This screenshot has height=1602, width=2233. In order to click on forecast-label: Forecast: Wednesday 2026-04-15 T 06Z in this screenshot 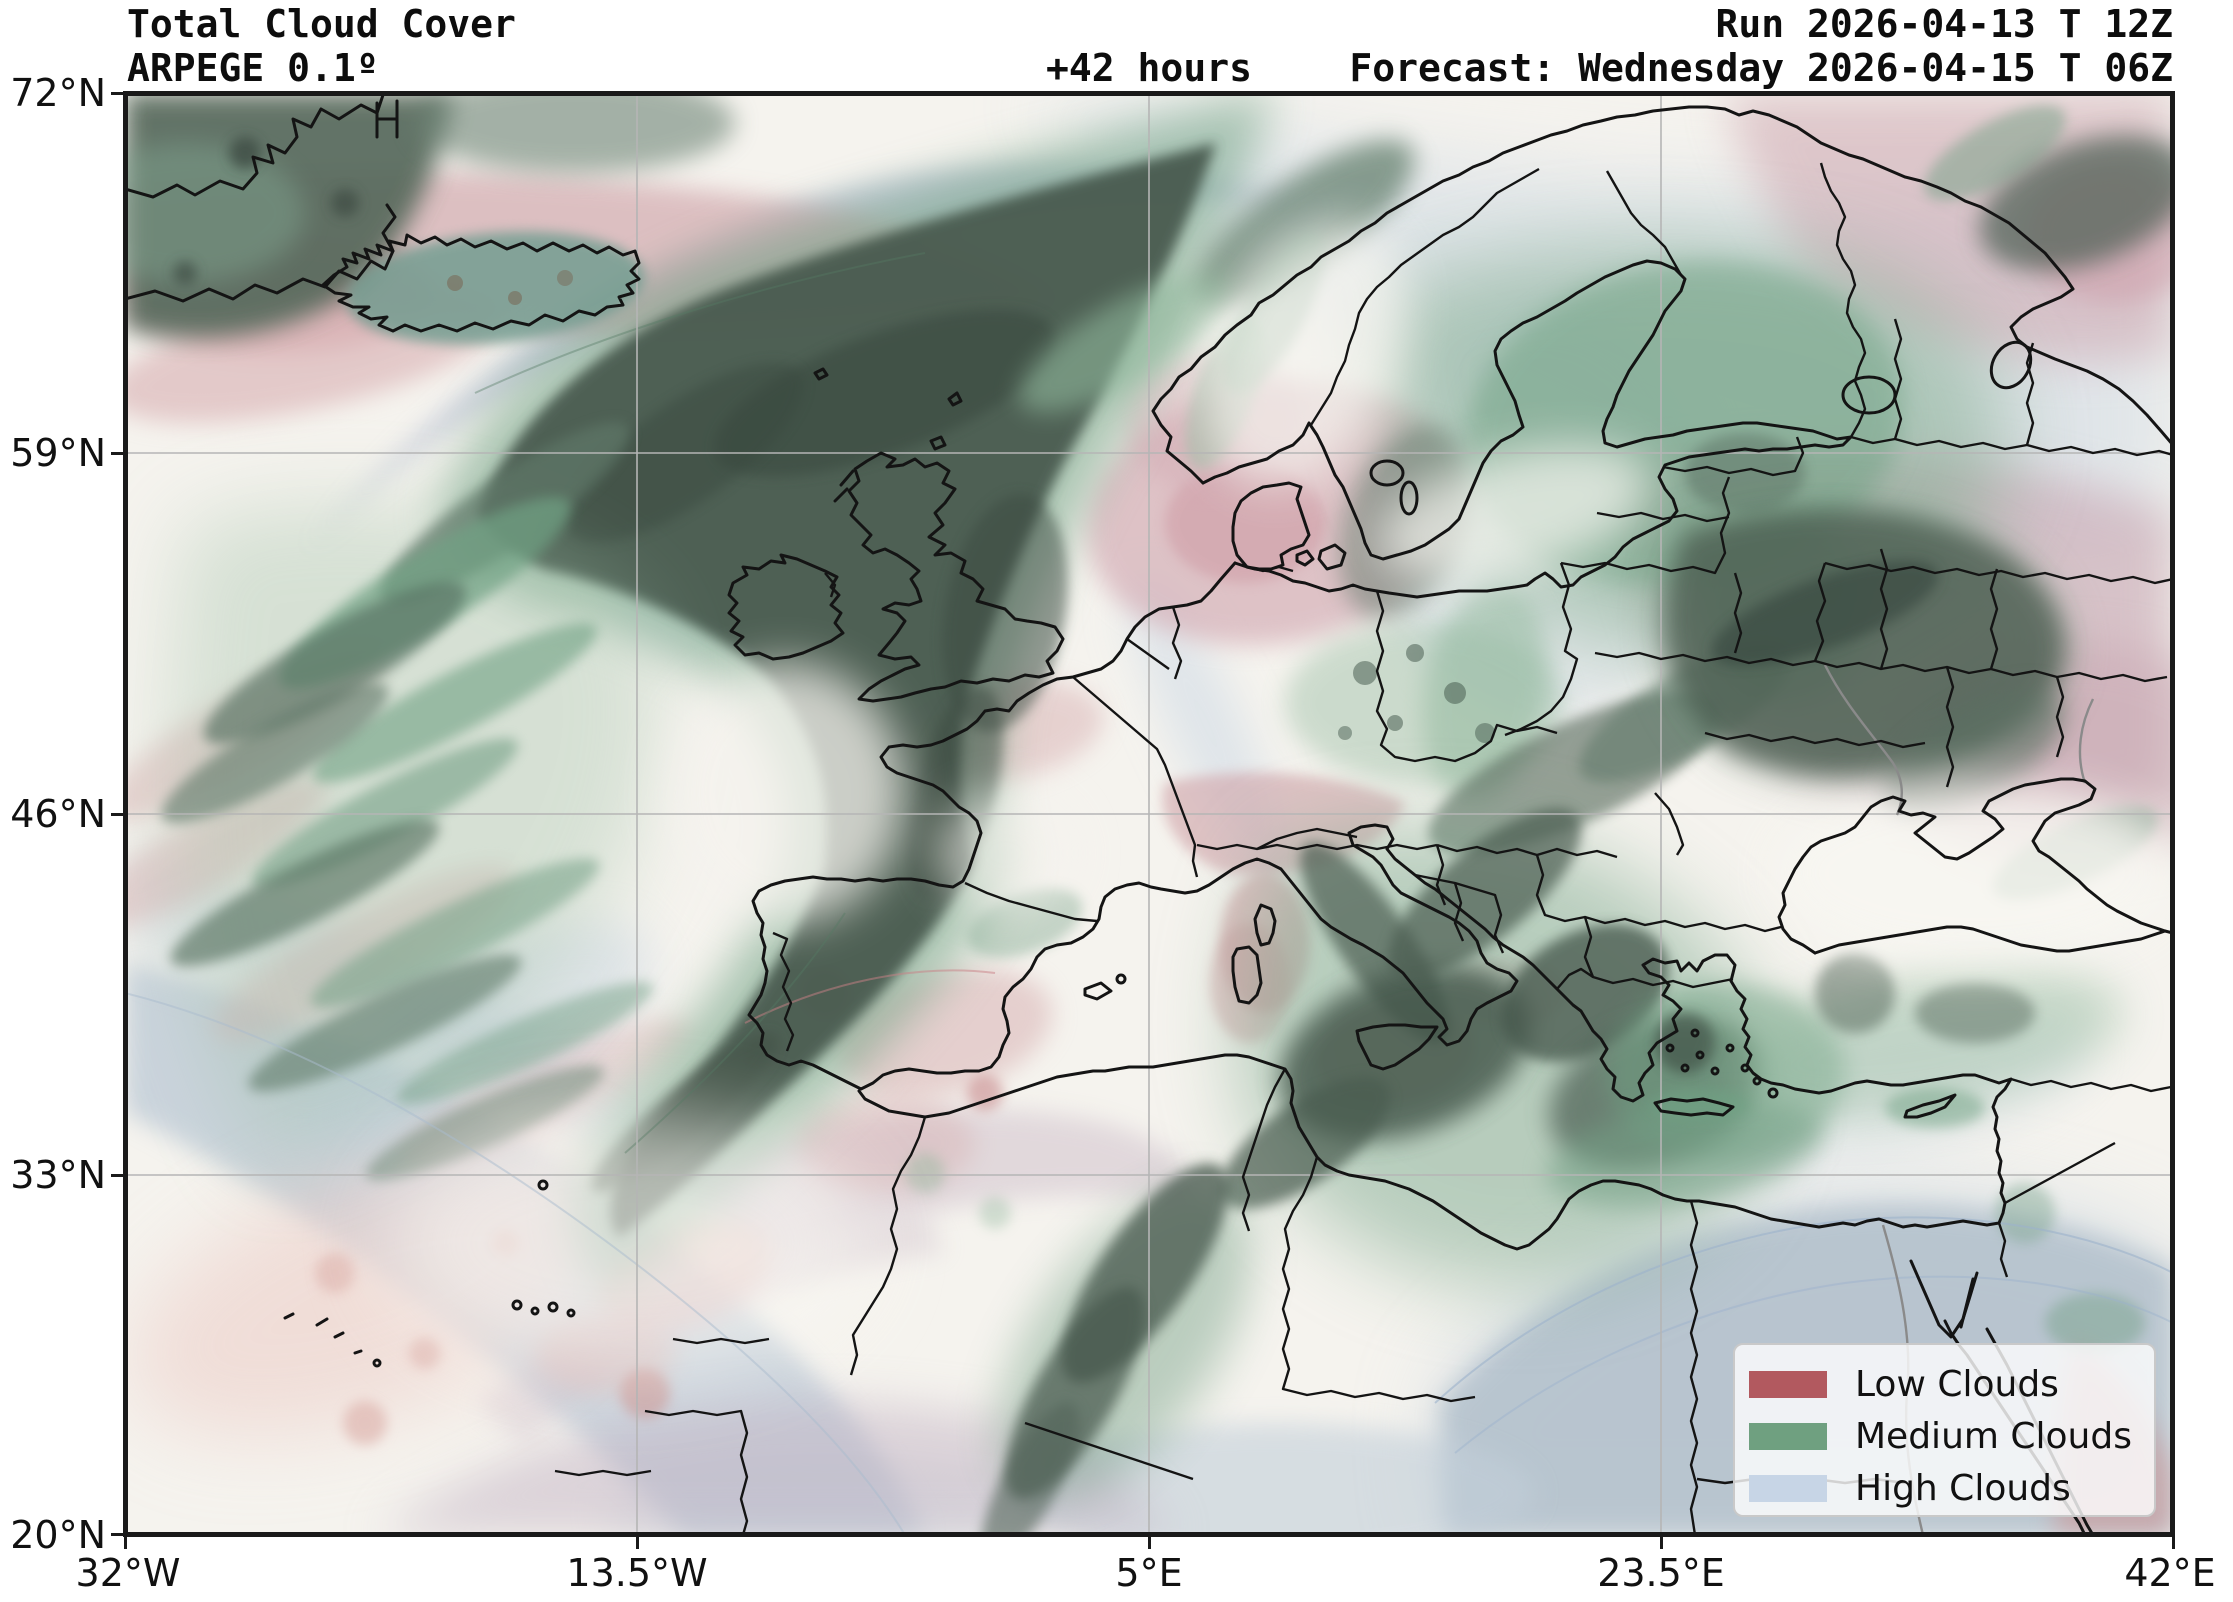, I will do `click(1761, 68)`.